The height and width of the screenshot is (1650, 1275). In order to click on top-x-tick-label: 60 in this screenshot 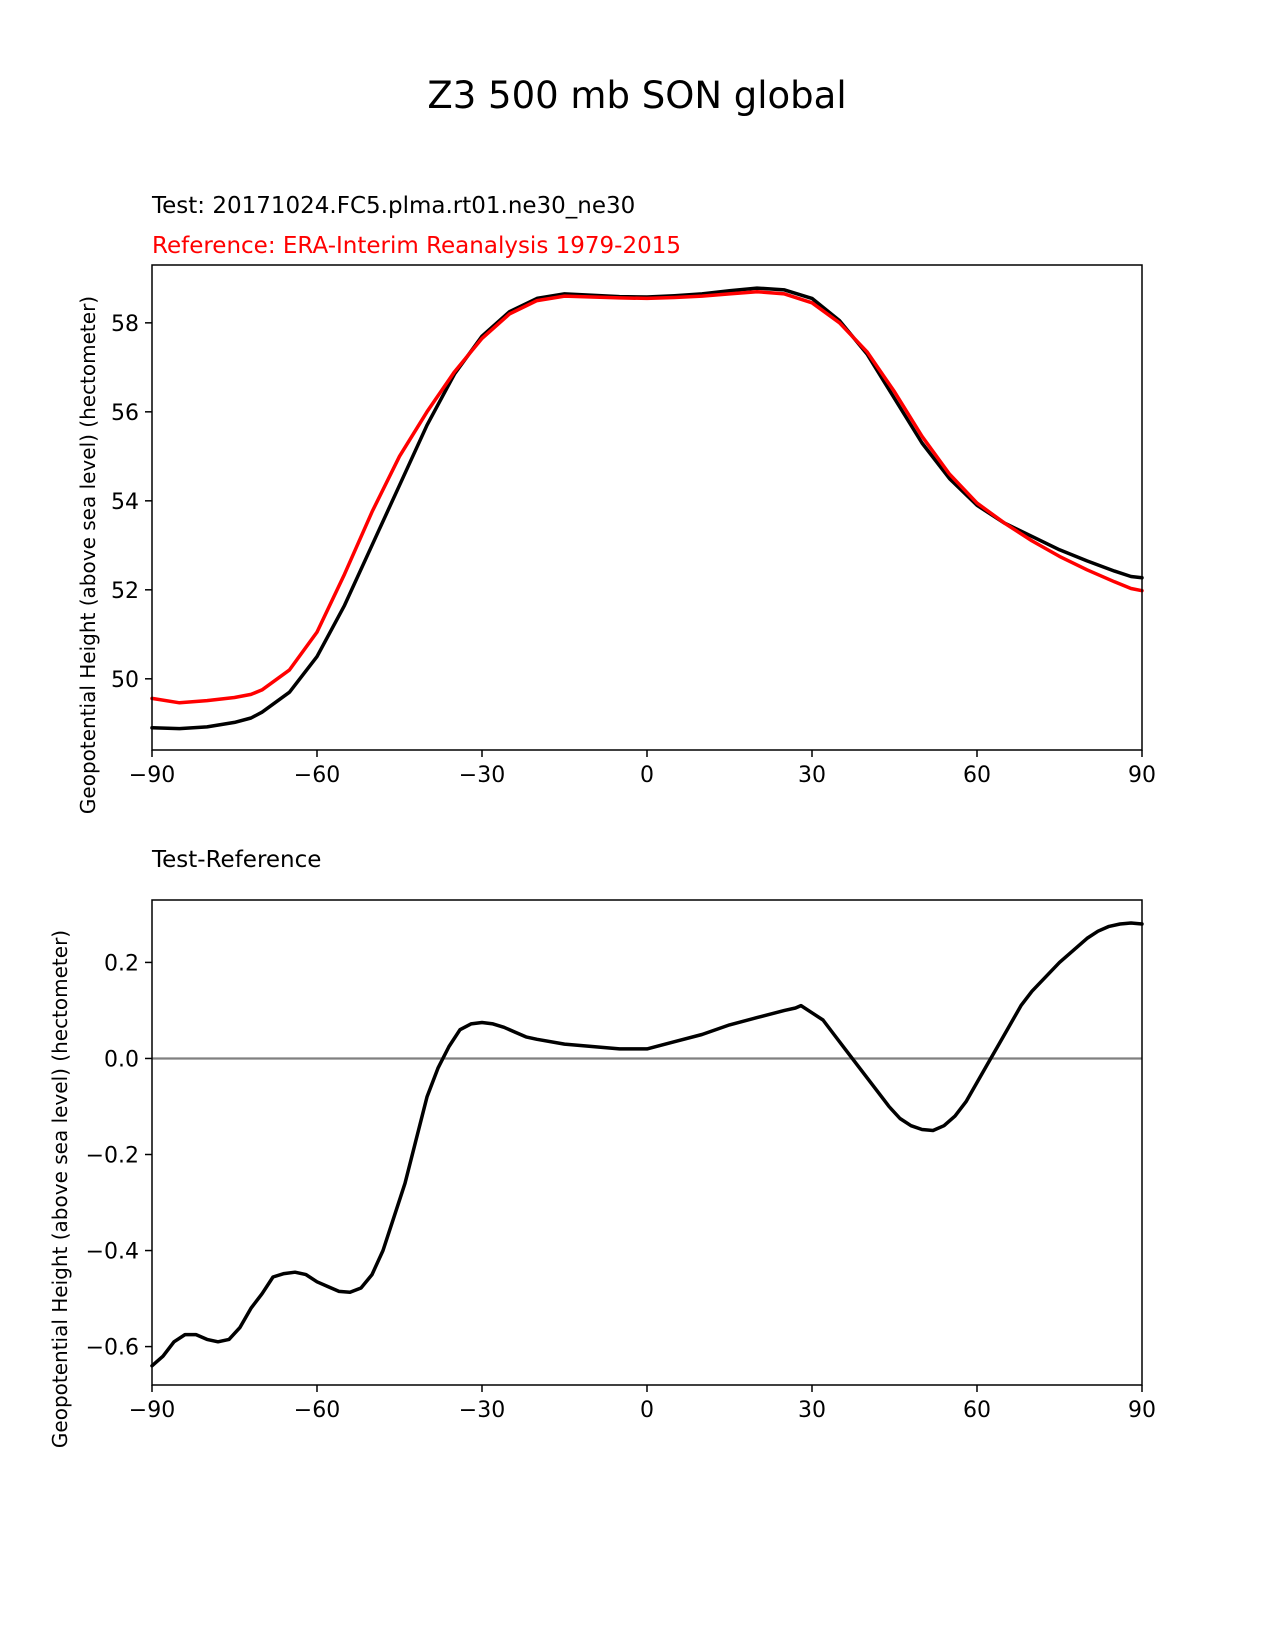, I will do `click(977, 775)`.